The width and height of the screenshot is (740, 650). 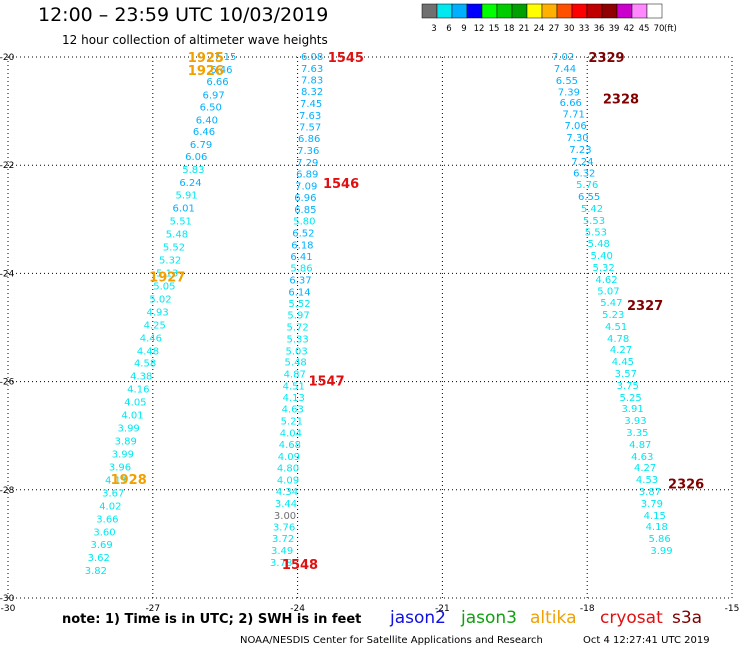 I want to click on y-tick-label: -22, so click(x=7, y=166).